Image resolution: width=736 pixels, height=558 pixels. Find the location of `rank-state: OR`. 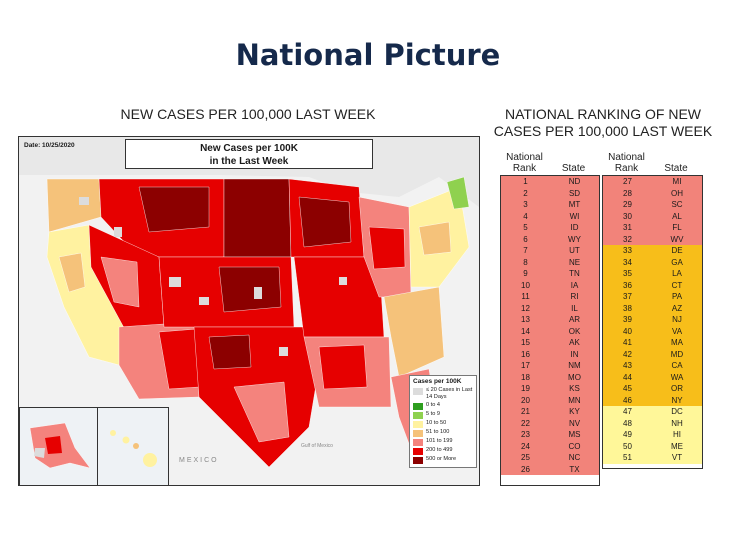

rank-state: OR is located at coordinates (677, 388).